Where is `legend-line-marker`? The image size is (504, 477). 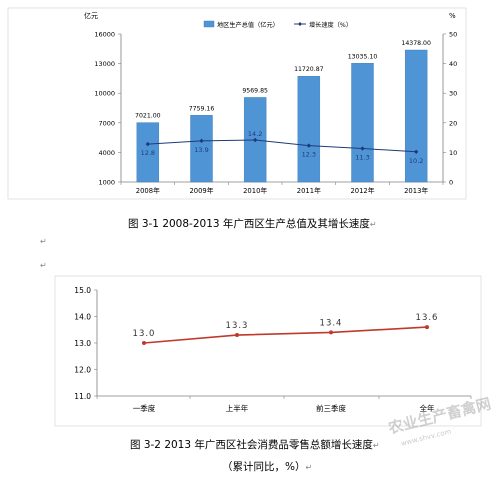 legend-line-marker is located at coordinates (300, 24).